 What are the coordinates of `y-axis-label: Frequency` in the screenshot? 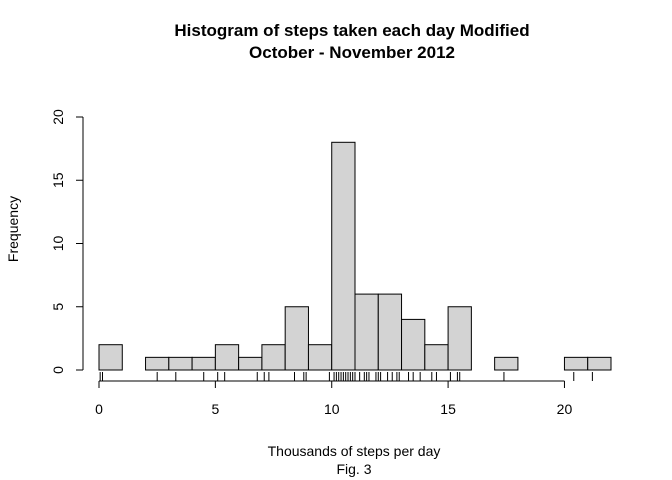 It's located at (13, 229).